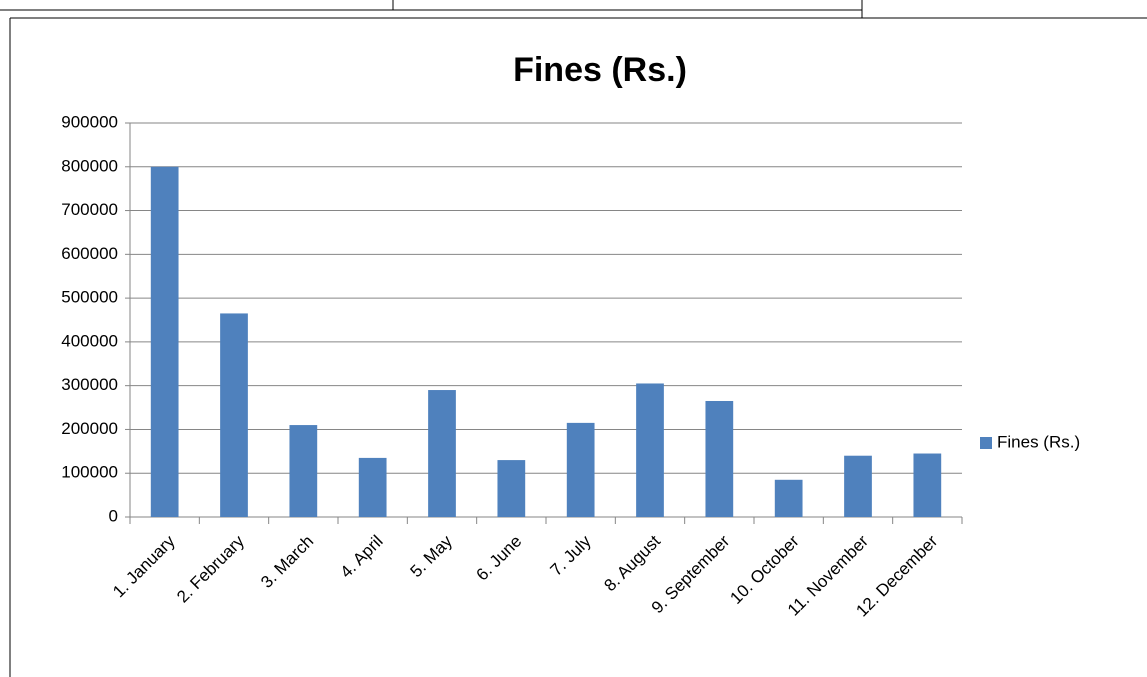 Image resolution: width=1147 pixels, height=677 pixels. Describe the element at coordinates (1038, 441) in the screenshot. I see `legend-label: Fines (Rs.)` at that location.